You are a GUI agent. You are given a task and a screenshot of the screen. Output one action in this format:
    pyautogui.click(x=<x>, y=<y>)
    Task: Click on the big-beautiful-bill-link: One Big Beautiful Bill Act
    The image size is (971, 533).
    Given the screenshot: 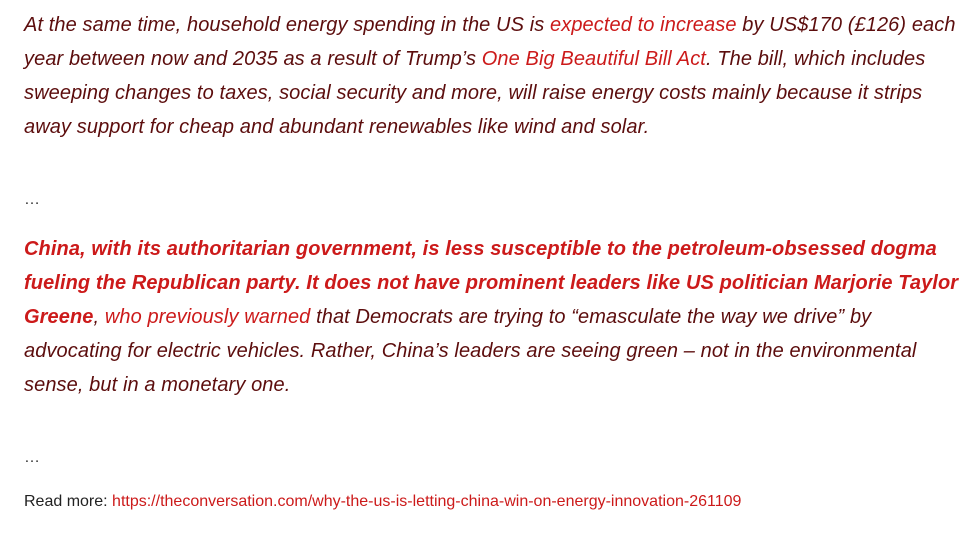 What is the action you would take?
    pyautogui.click(x=593, y=59)
    